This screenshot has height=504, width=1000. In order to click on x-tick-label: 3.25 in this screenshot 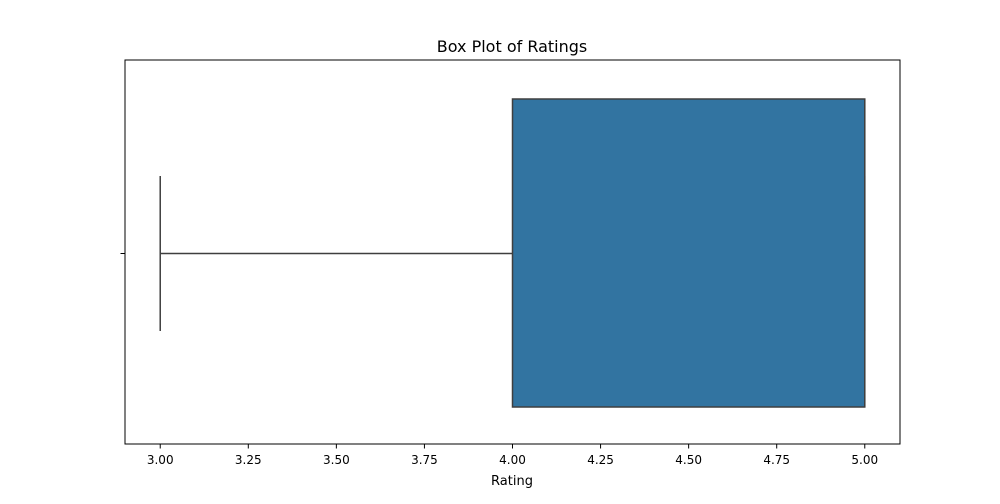, I will do `click(248, 460)`.